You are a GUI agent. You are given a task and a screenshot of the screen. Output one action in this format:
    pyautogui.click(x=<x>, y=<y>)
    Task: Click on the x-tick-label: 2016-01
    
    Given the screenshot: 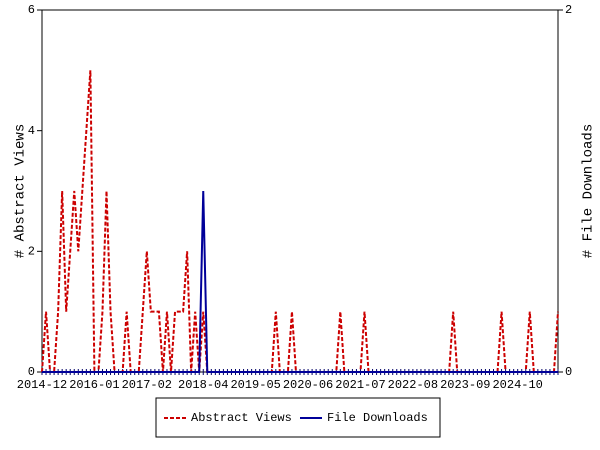 What is the action you would take?
    pyautogui.click(x=94, y=385)
    